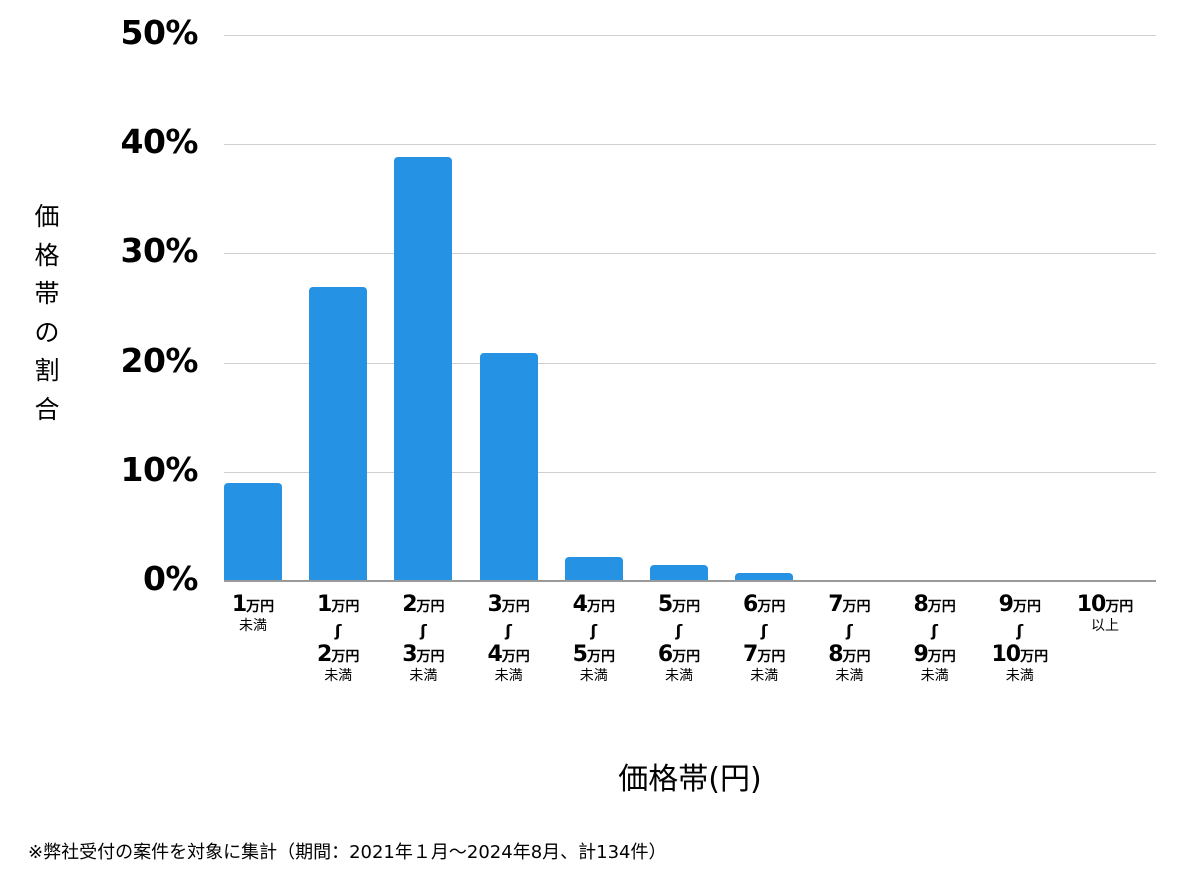 The height and width of the screenshot is (874, 1200). I want to click on range-to-number: 6, so click(665, 654).